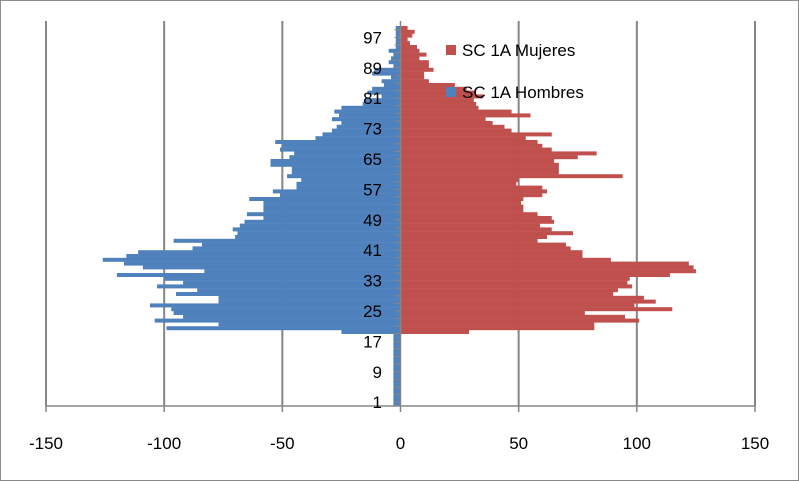 Image resolution: width=799 pixels, height=482 pixels. Describe the element at coordinates (372, 68) in the screenshot. I see `y-tick-label: 89` at that location.